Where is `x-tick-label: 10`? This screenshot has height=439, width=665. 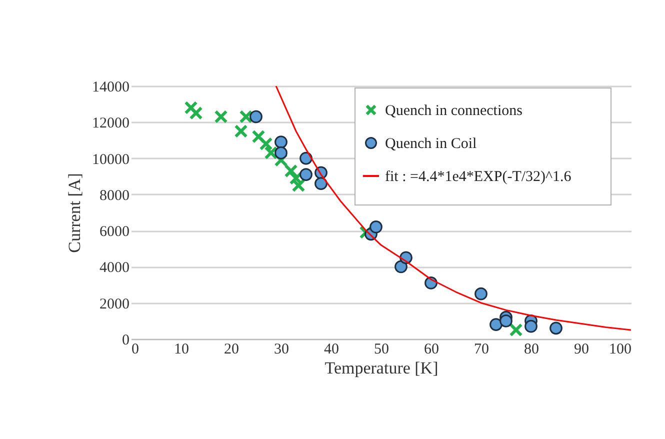 x-tick-label: 10 is located at coordinates (181, 350).